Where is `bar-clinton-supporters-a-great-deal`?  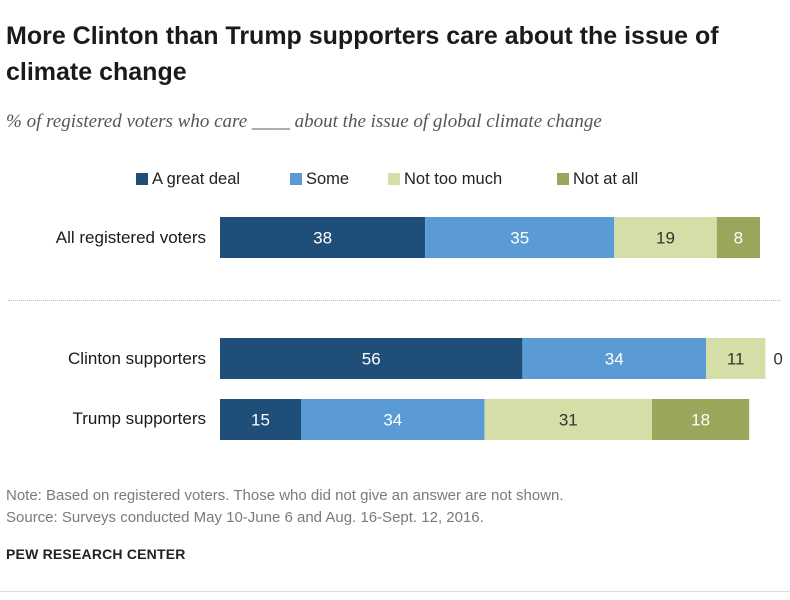
bar-clinton-supporters-a-great-deal is located at coordinates (371, 358).